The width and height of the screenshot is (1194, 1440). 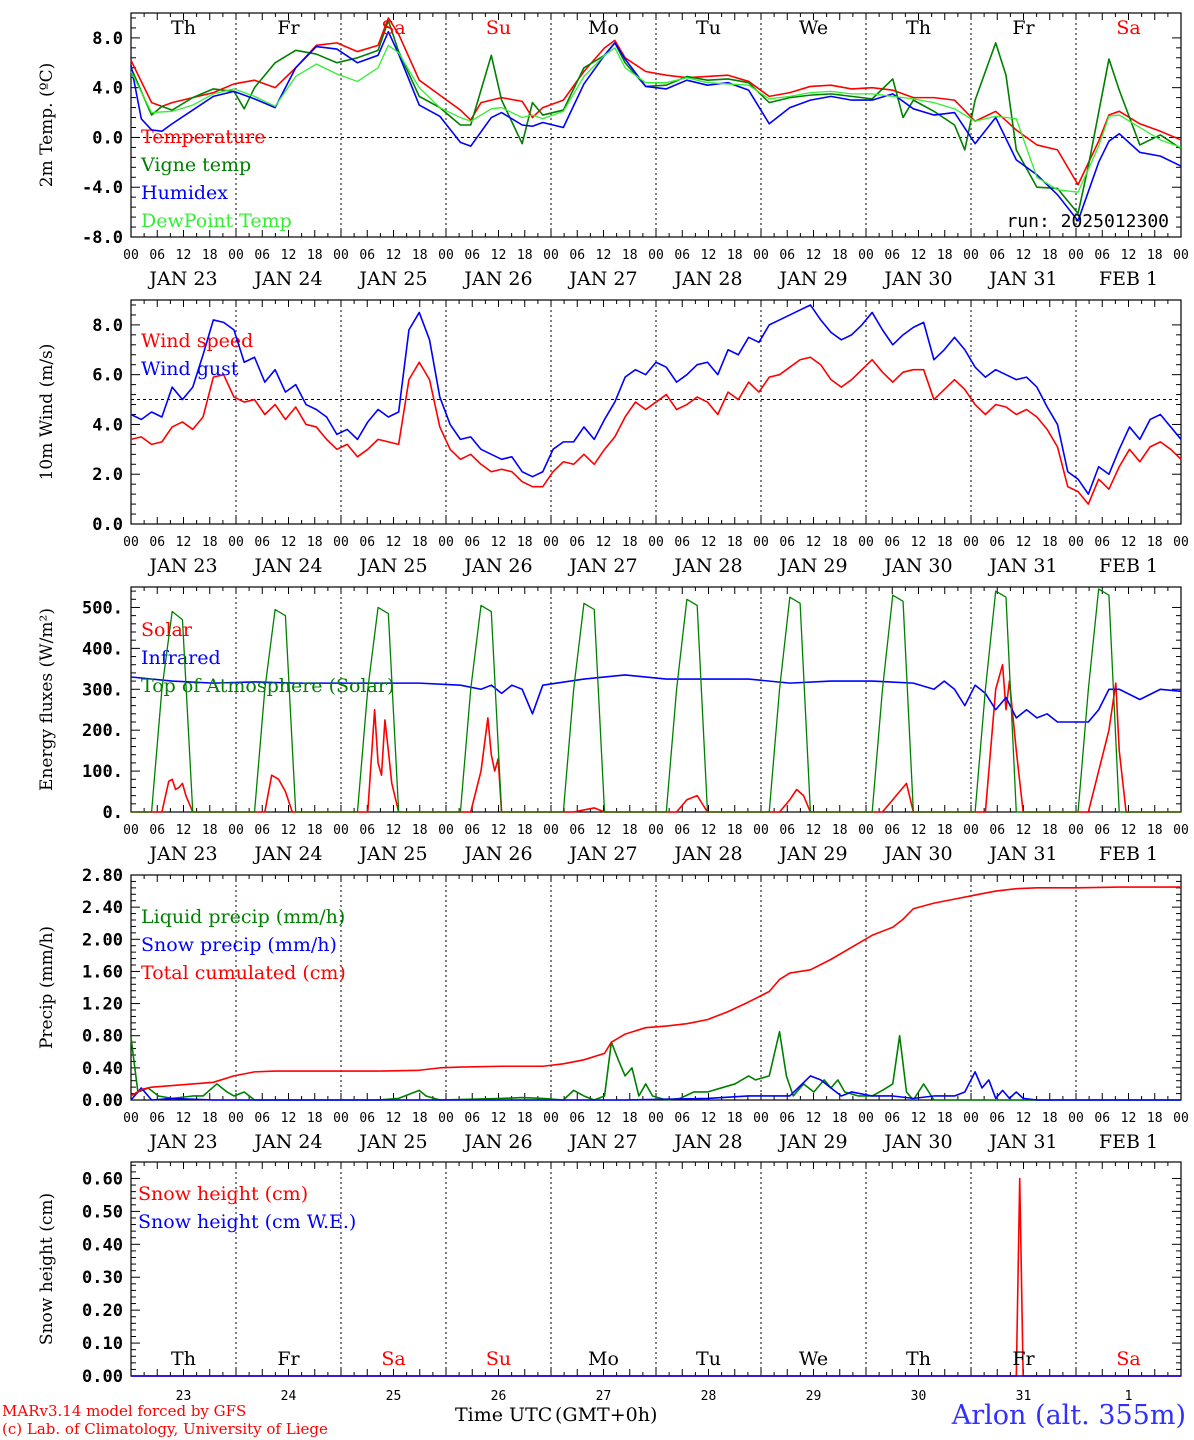 What do you see at coordinates (102, 238) in the screenshot?
I see `y-tick-label: -8.0` at bounding box center [102, 238].